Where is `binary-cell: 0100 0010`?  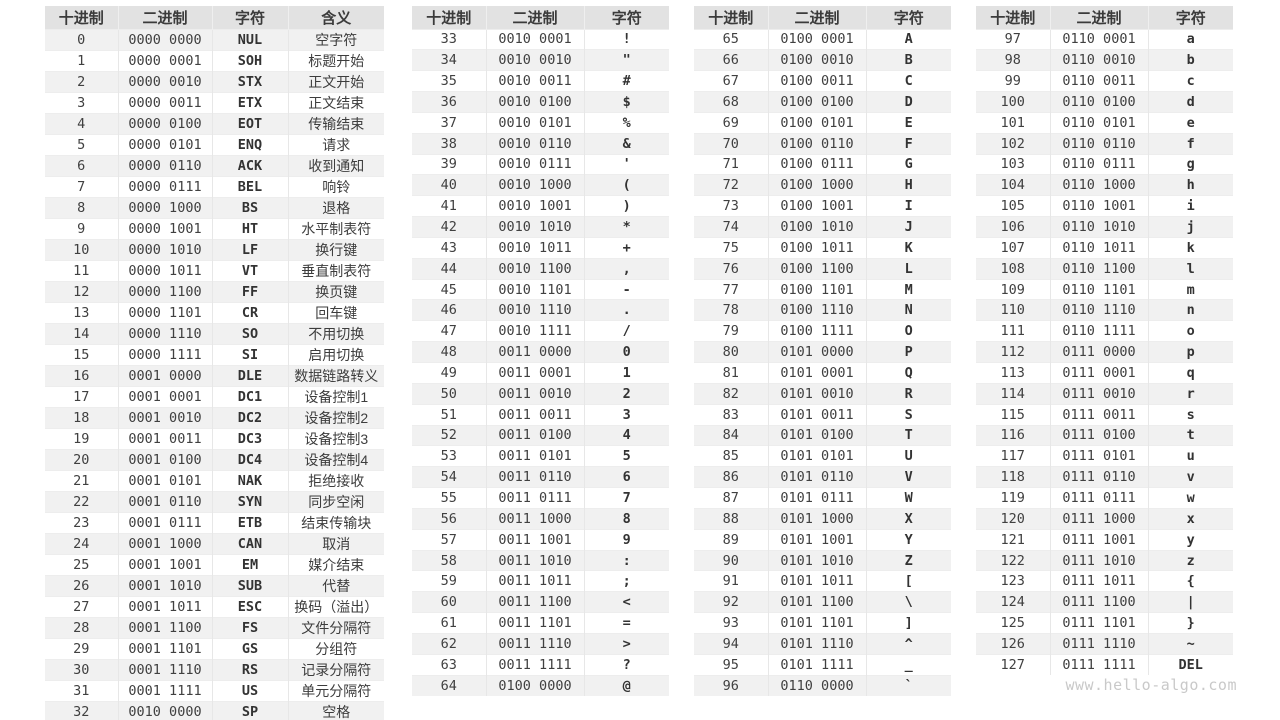
binary-cell: 0100 0010 is located at coordinates (816, 60).